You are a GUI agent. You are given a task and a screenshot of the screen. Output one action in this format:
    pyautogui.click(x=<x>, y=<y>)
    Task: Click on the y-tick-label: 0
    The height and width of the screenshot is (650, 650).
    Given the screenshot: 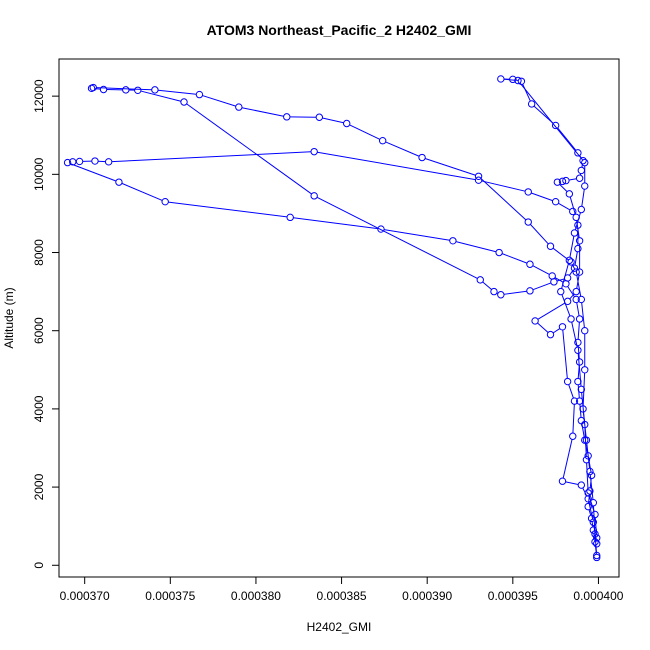 What is the action you would take?
    pyautogui.click(x=39, y=565)
    